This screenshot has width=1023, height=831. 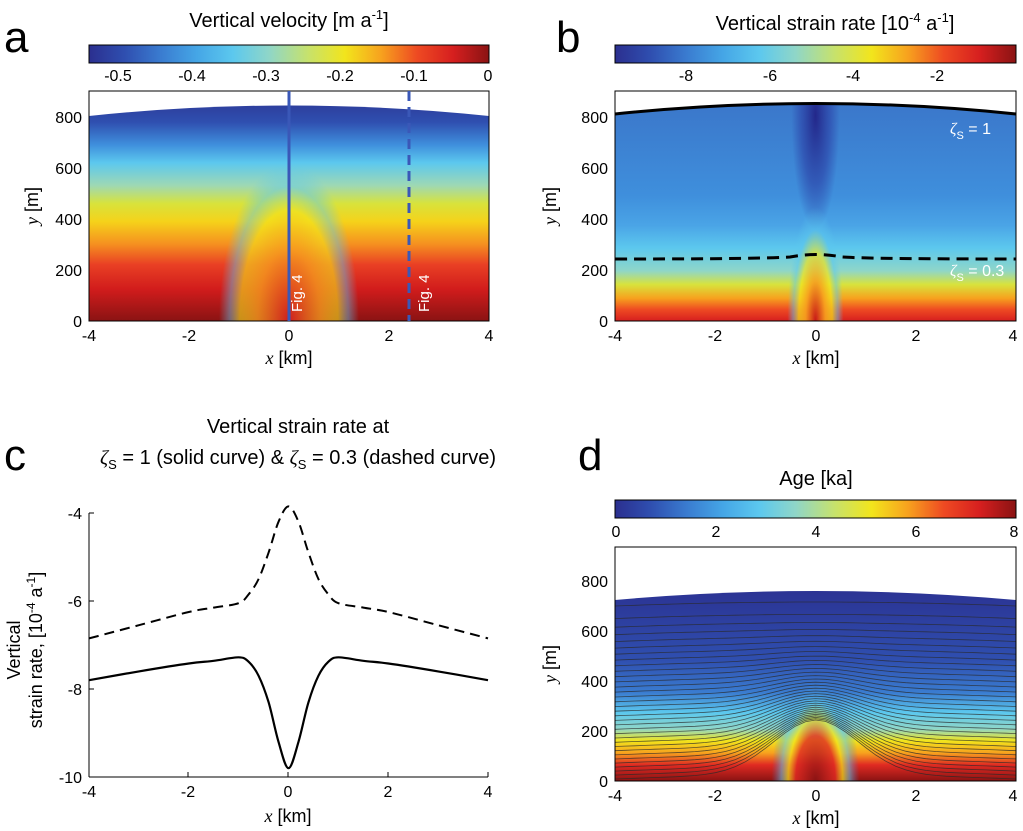 What do you see at coordinates (340, 76) in the screenshot?
I see `panel-a-cbar-tick: -0.2` at bounding box center [340, 76].